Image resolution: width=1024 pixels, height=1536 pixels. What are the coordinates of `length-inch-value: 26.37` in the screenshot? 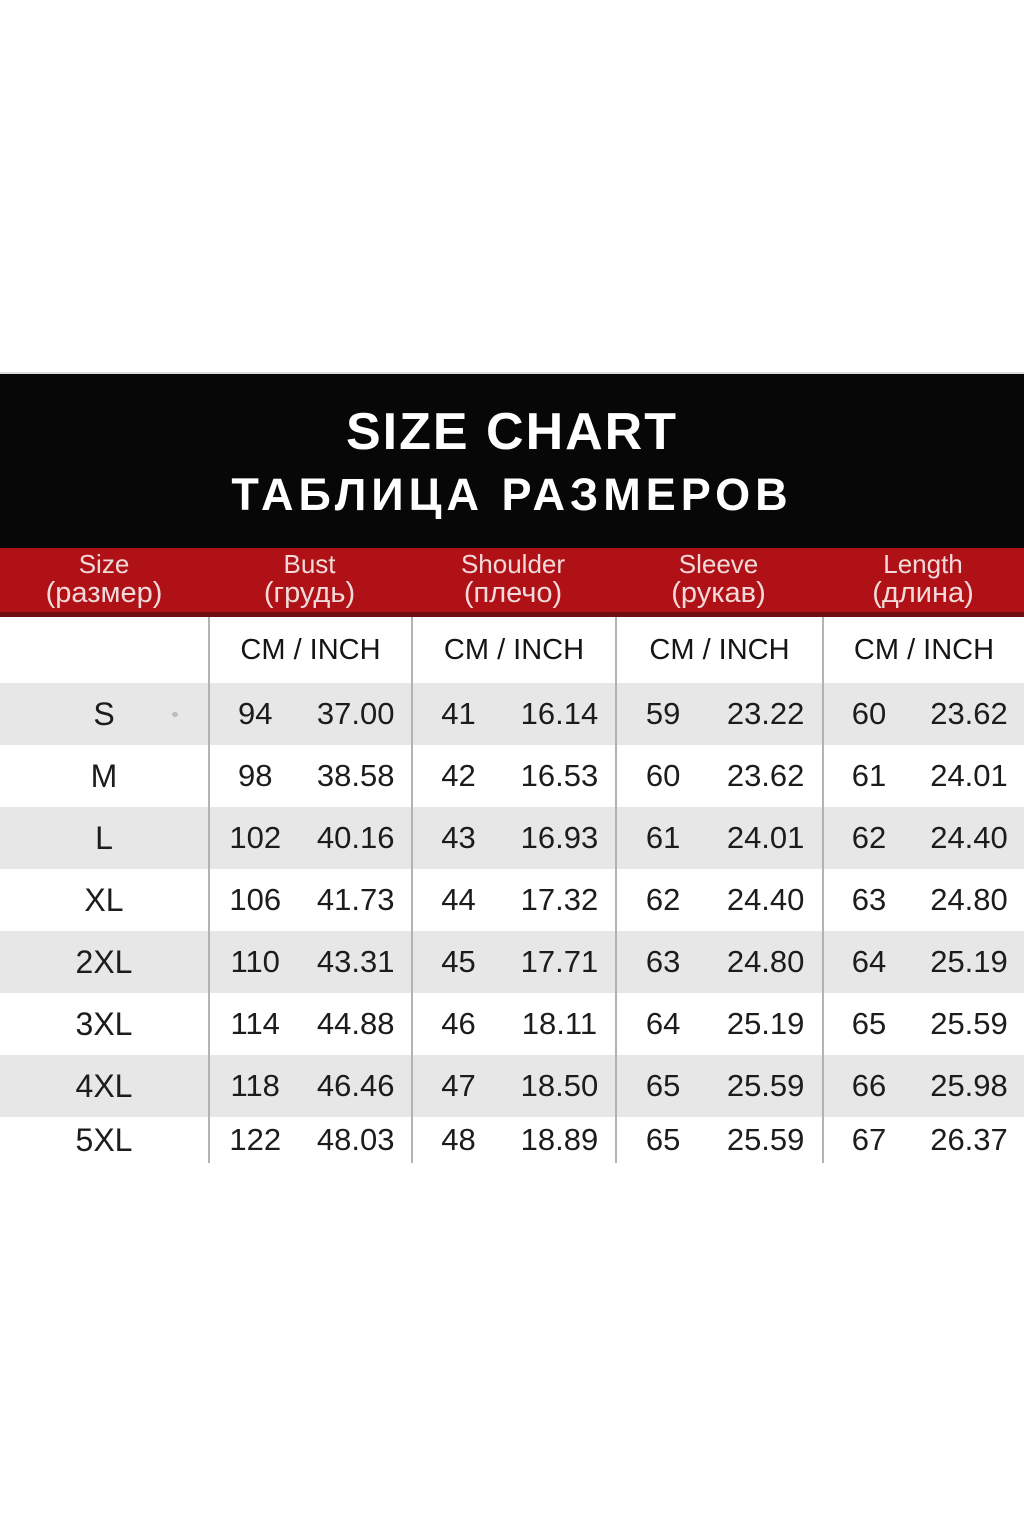 It's located at (969, 1139).